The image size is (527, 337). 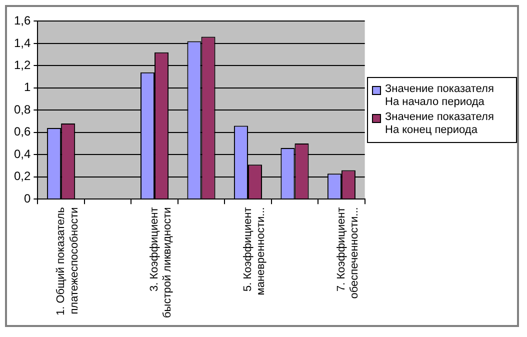 I want to click on legend-label: Значение показателя На конец периода, so click(x=439, y=124).